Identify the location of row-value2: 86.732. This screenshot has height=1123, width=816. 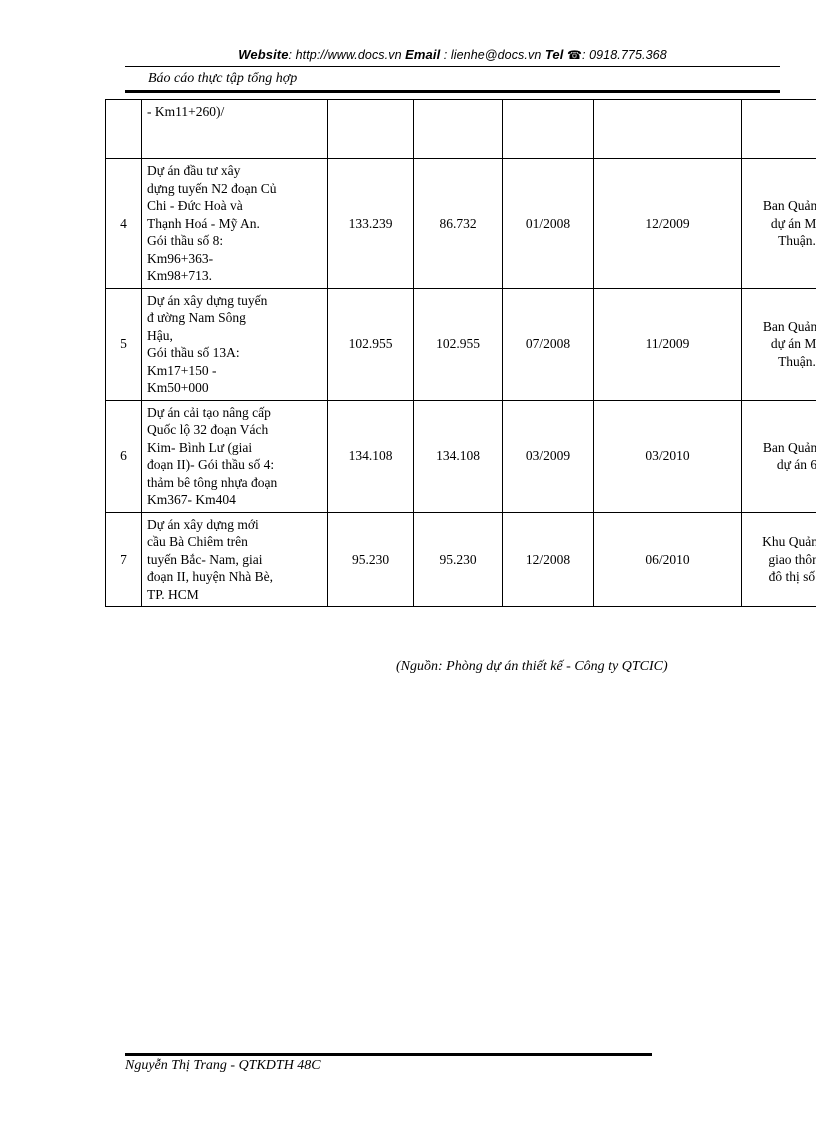
(458, 223).